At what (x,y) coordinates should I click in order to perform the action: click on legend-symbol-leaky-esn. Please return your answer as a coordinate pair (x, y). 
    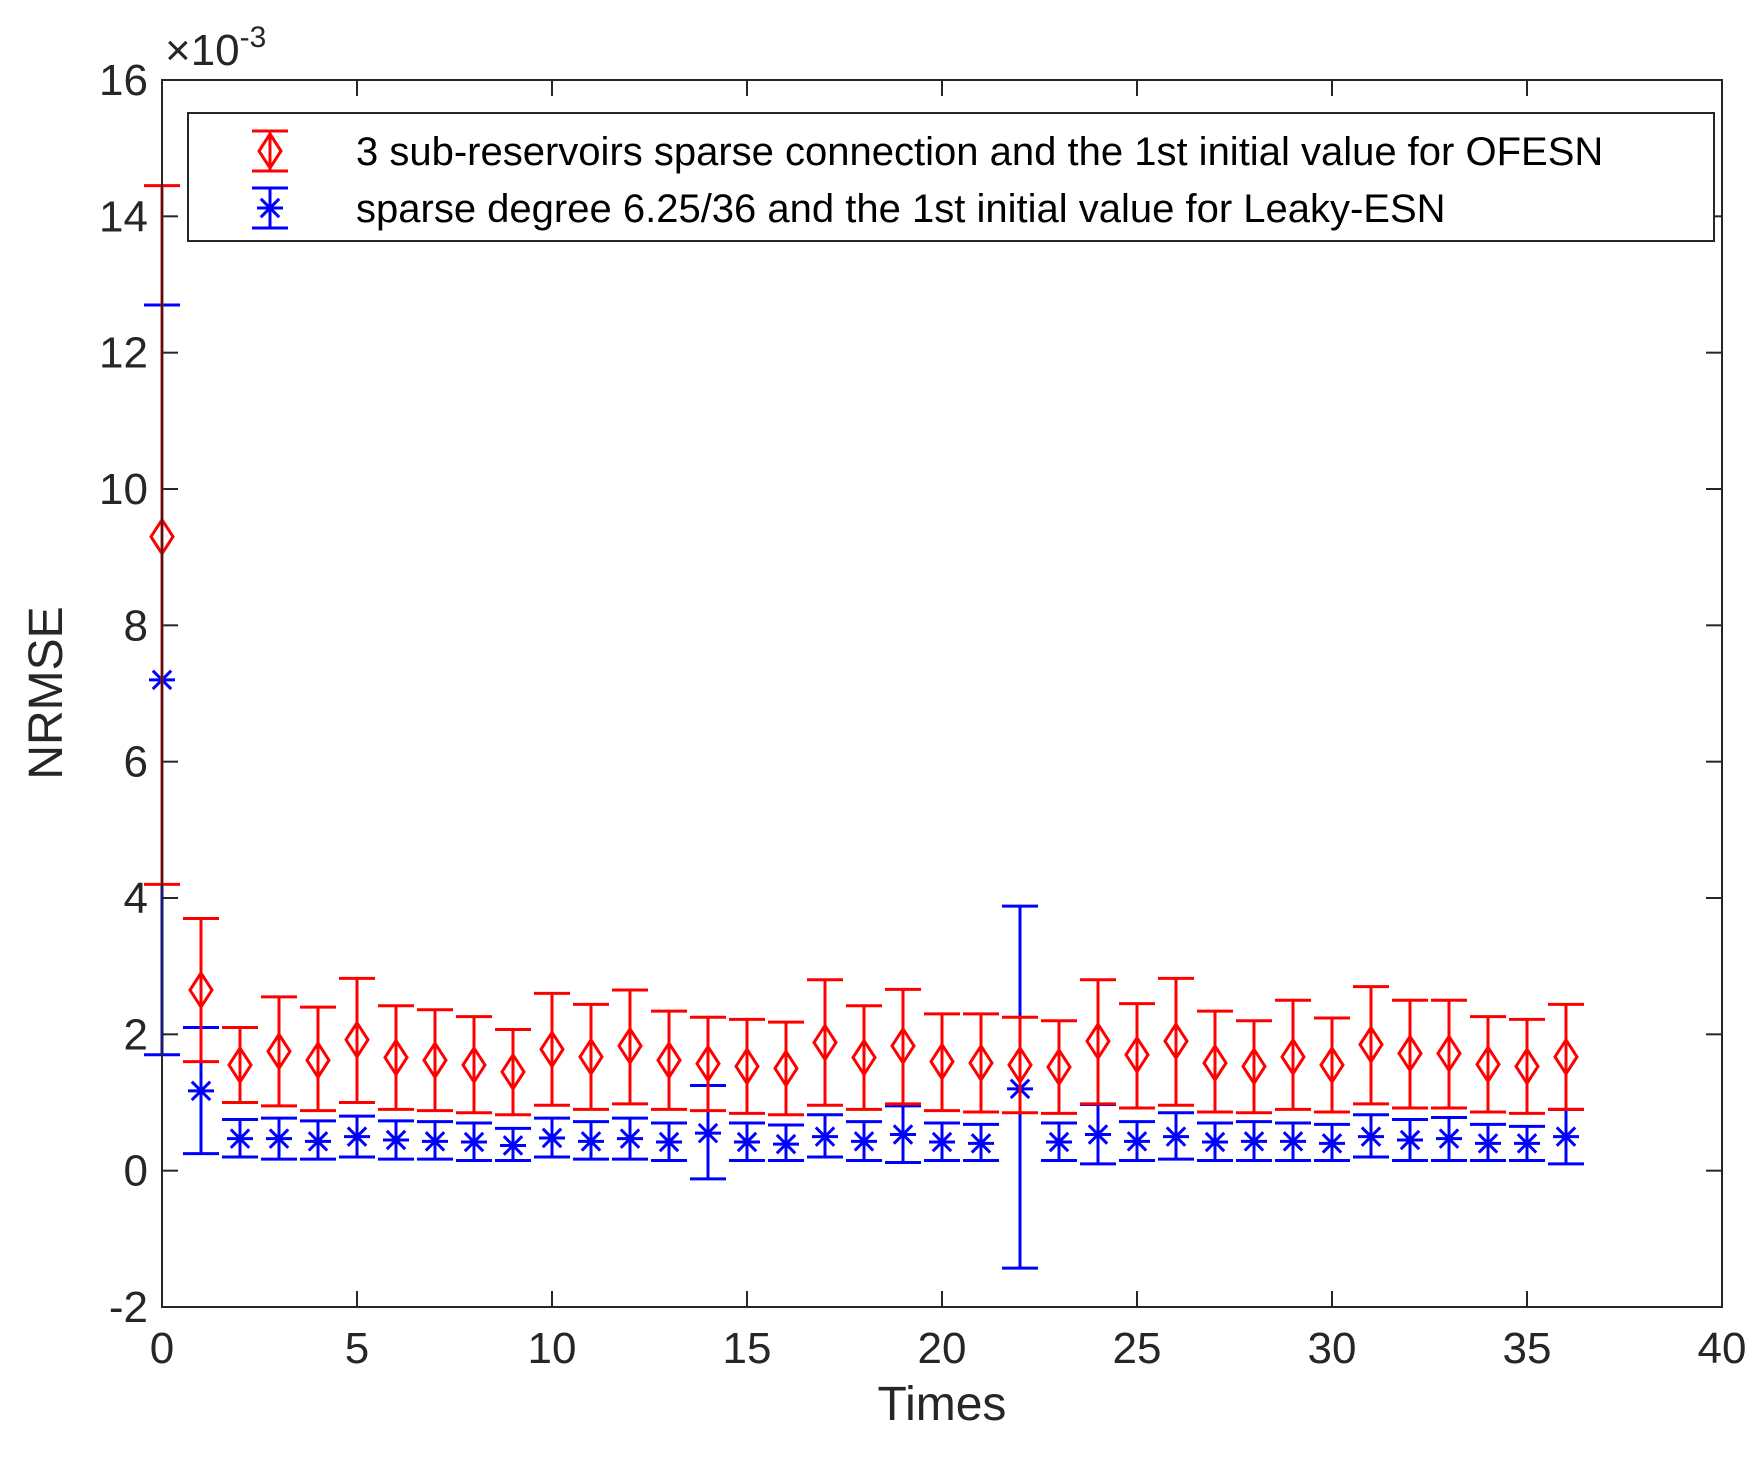
    Looking at the image, I should click on (270, 208).